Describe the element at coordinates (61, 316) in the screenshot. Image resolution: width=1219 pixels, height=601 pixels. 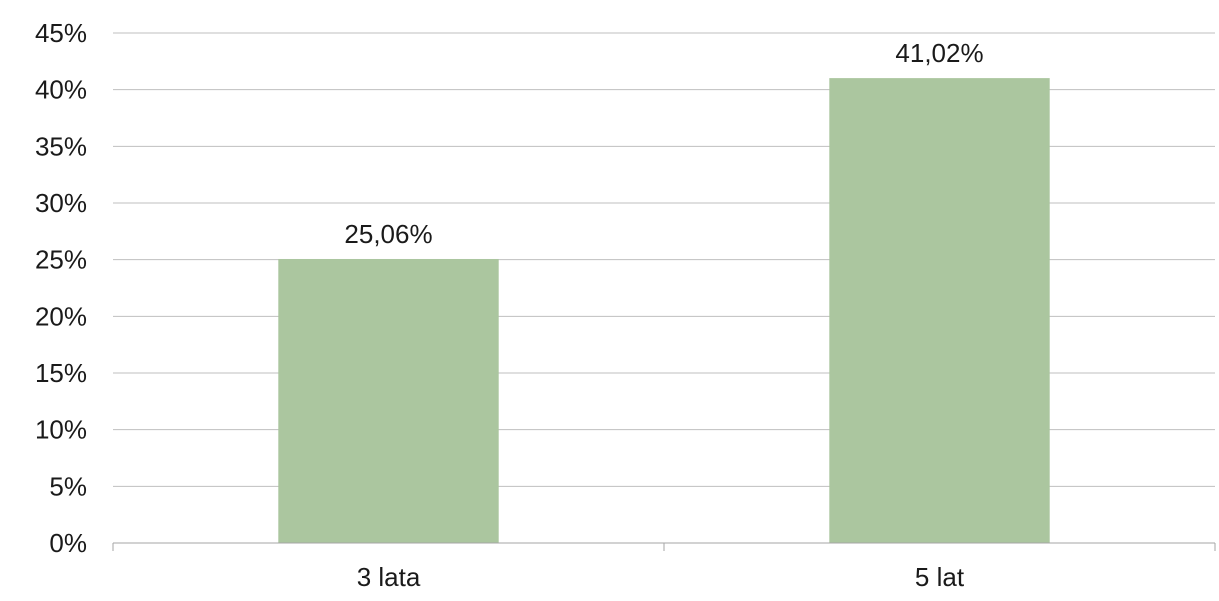
I see `y-tick-label: 20%` at that location.